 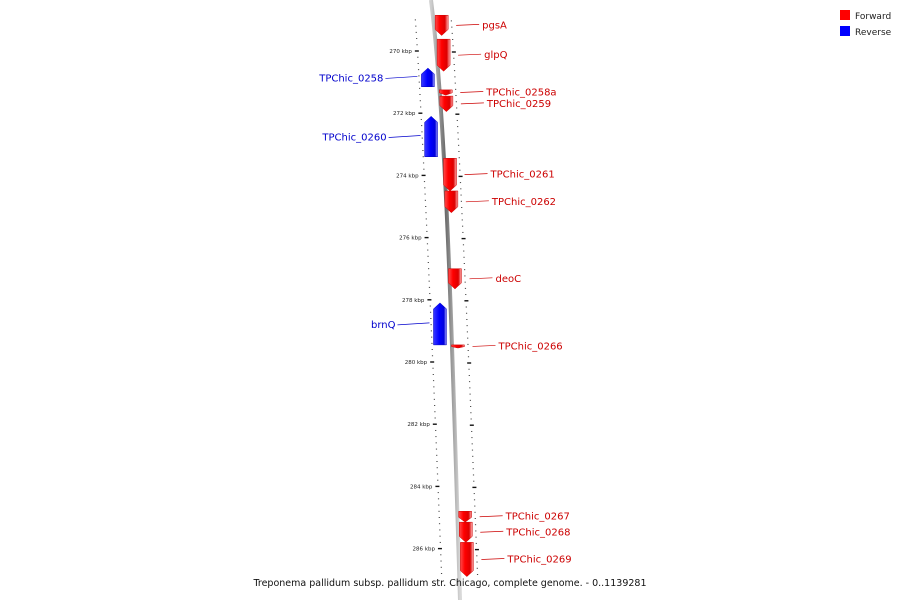 What do you see at coordinates (440, 324) in the screenshot?
I see `gene-brnQ-arrow` at bounding box center [440, 324].